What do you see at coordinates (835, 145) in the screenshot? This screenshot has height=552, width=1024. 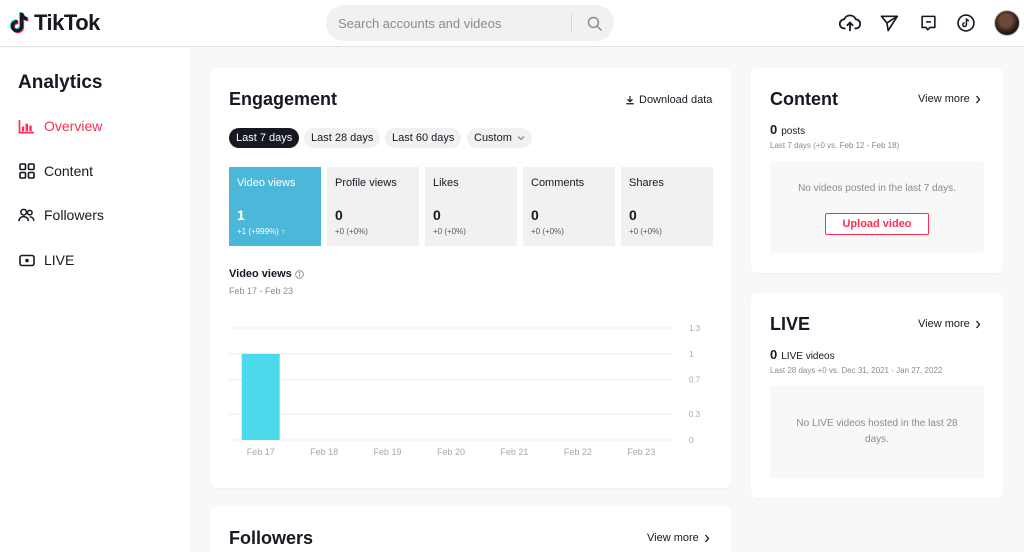 I see `content-compare: Last 7 days (+0 vs. Feb 12 - Feb 18)` at bounding box center [835, 145].